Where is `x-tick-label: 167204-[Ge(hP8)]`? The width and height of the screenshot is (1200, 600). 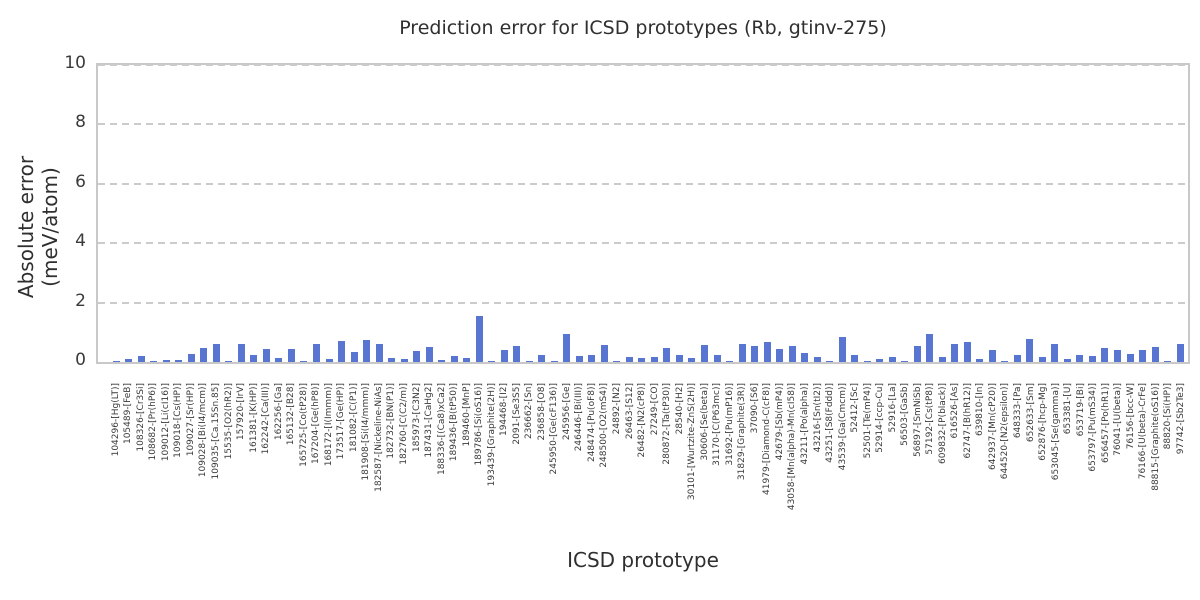 x-tick-label: 167204-[Ge(hP8)] is located at coordinates (316, 424).